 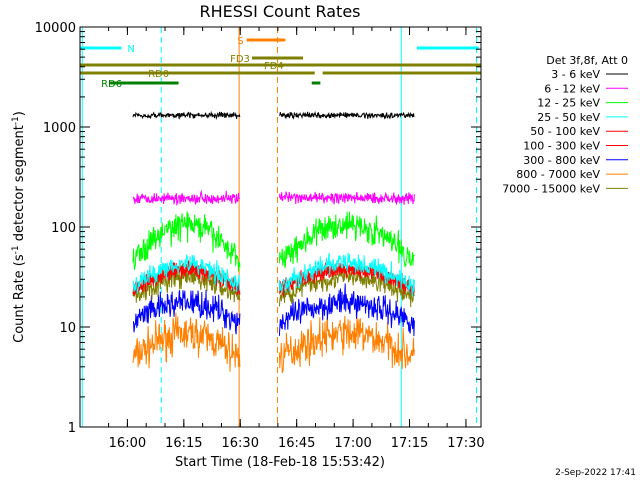 I want to click on legend-label-3: 25 - 50 keV, so click(x=568, y=117).